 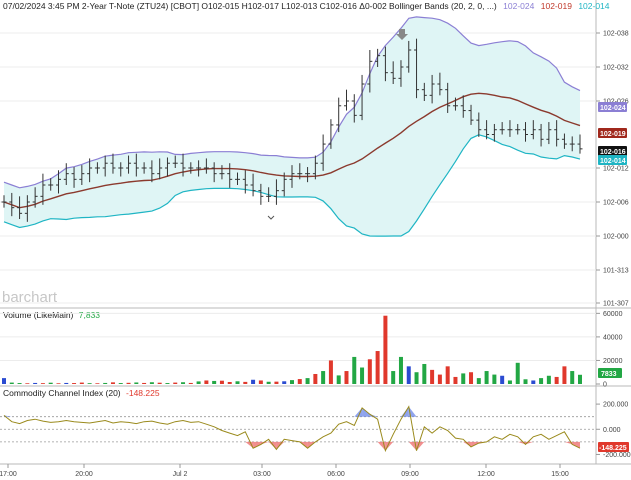 I want to click on tag-middle: 102-019, so click(x=613, y=134).